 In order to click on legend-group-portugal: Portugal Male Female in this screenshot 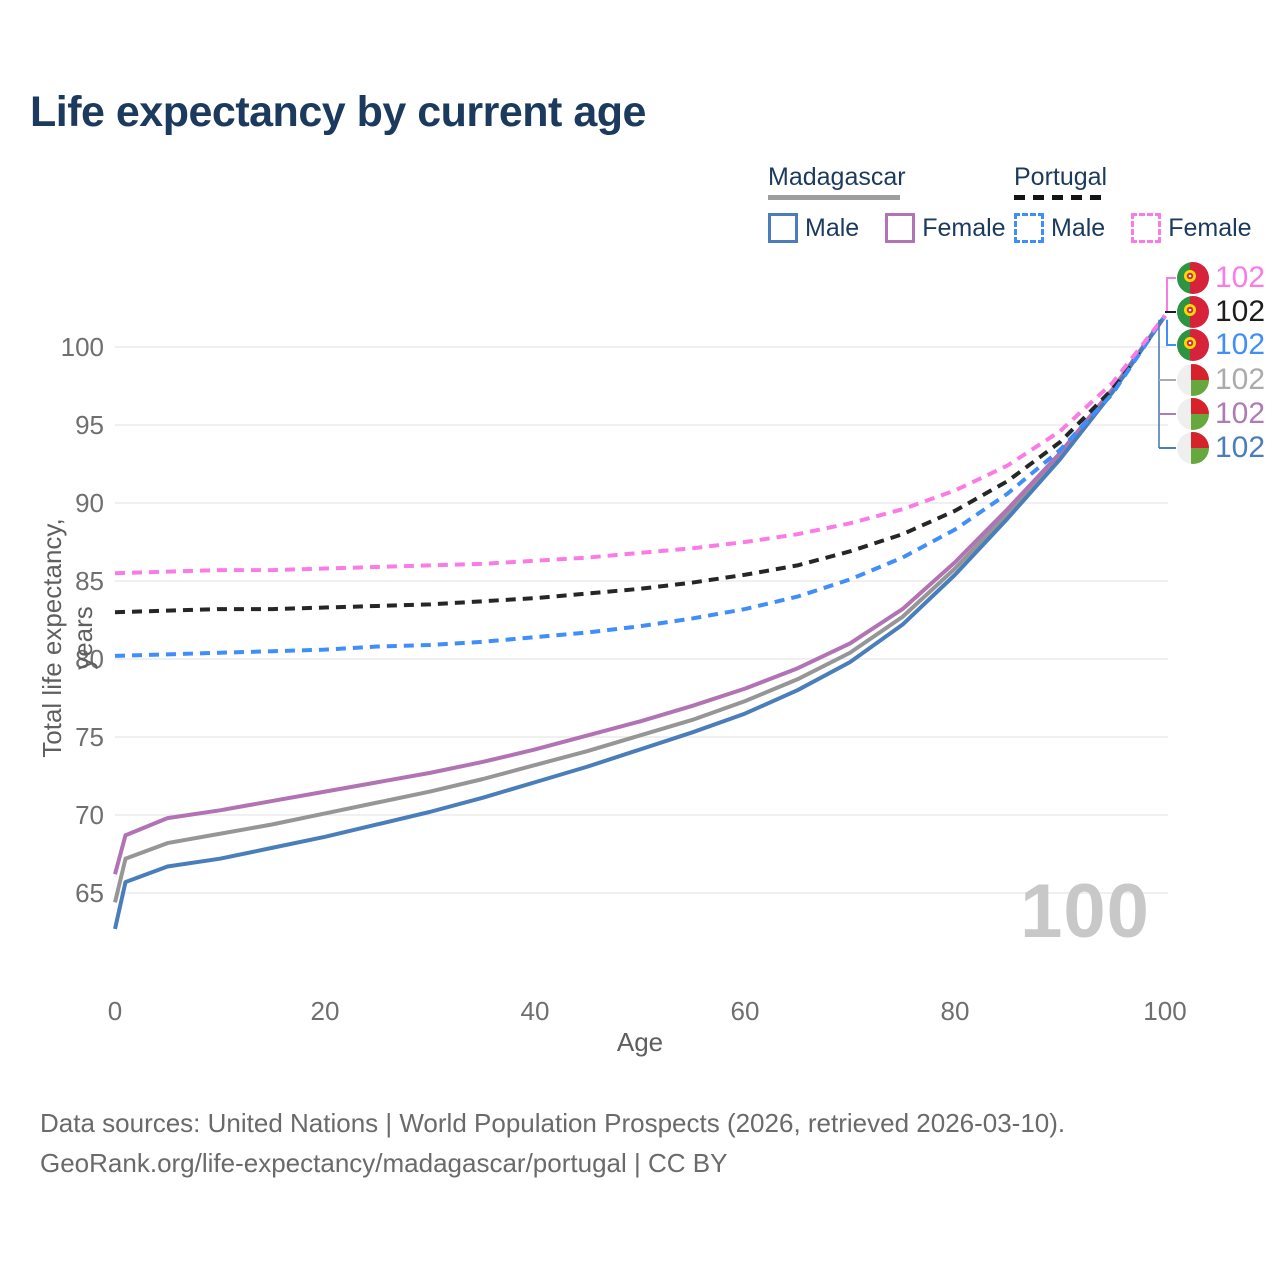, I will do `click(1133, 203)`.